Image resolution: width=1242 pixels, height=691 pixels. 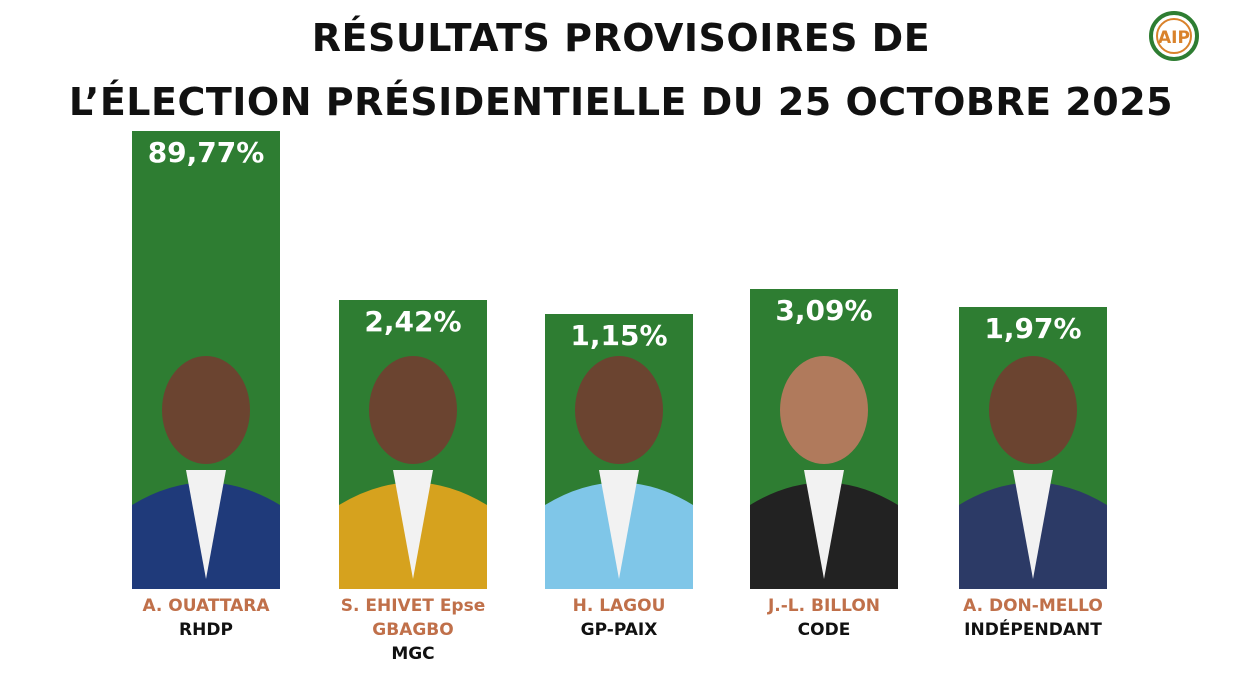 I want to click on candidate-name-1: A. OUATTARA, so click(x=206, y=606).